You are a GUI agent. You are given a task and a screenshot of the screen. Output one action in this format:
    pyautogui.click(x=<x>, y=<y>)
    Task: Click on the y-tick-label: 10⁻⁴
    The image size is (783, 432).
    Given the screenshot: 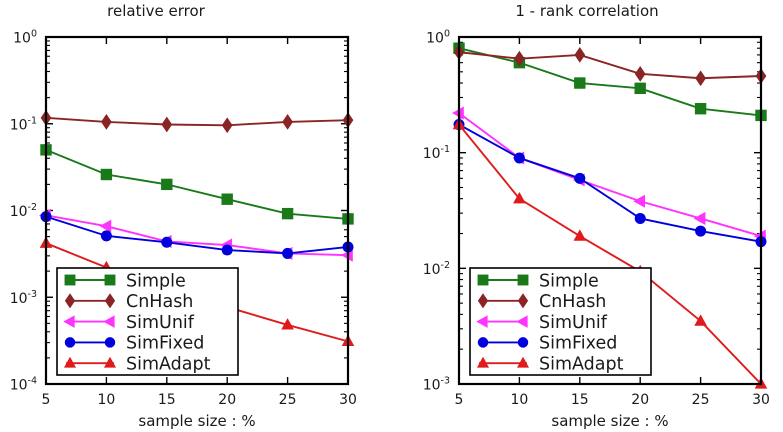 What is the action you would take?
    pyautogui.click(x=23, y=385)
    